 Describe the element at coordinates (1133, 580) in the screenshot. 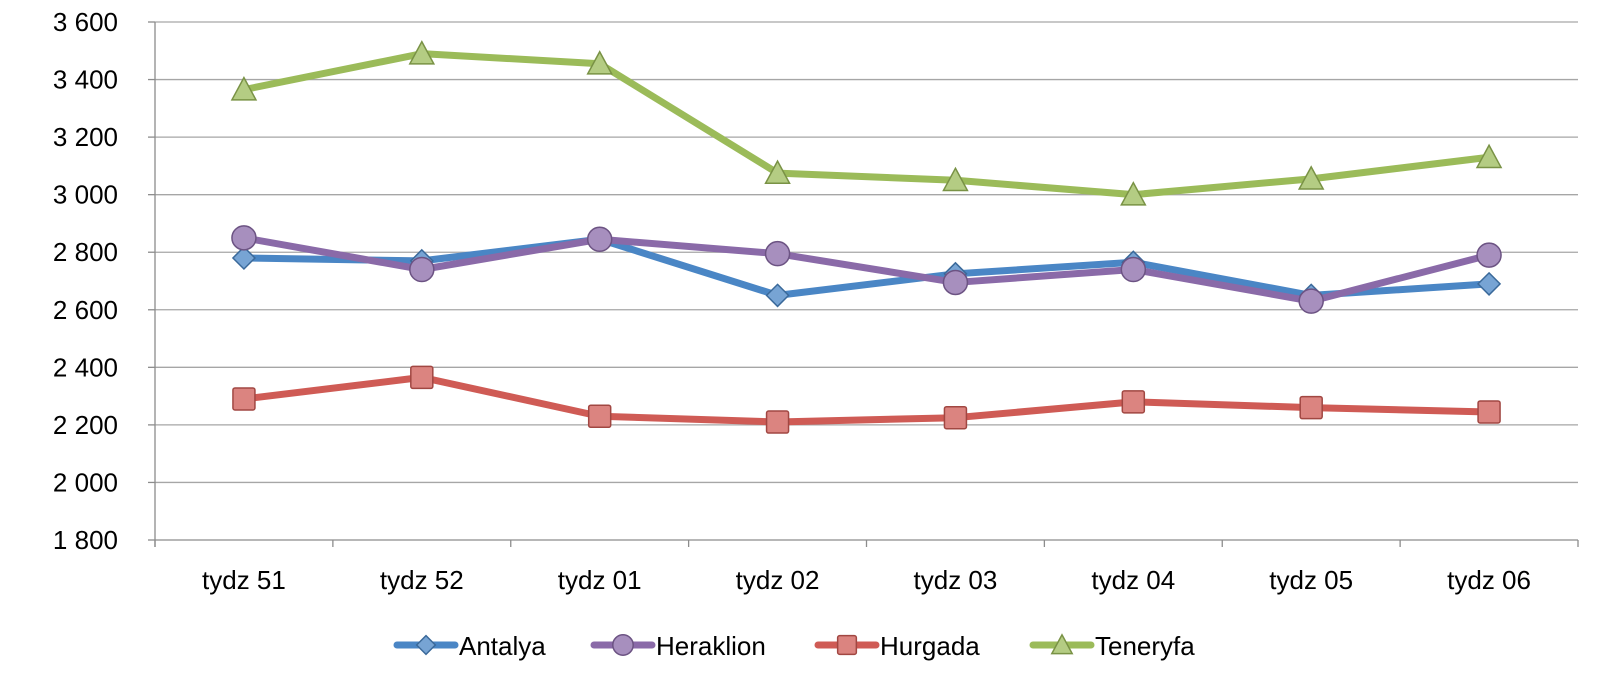

I see `x-tick-label: tydz 04` at that location.